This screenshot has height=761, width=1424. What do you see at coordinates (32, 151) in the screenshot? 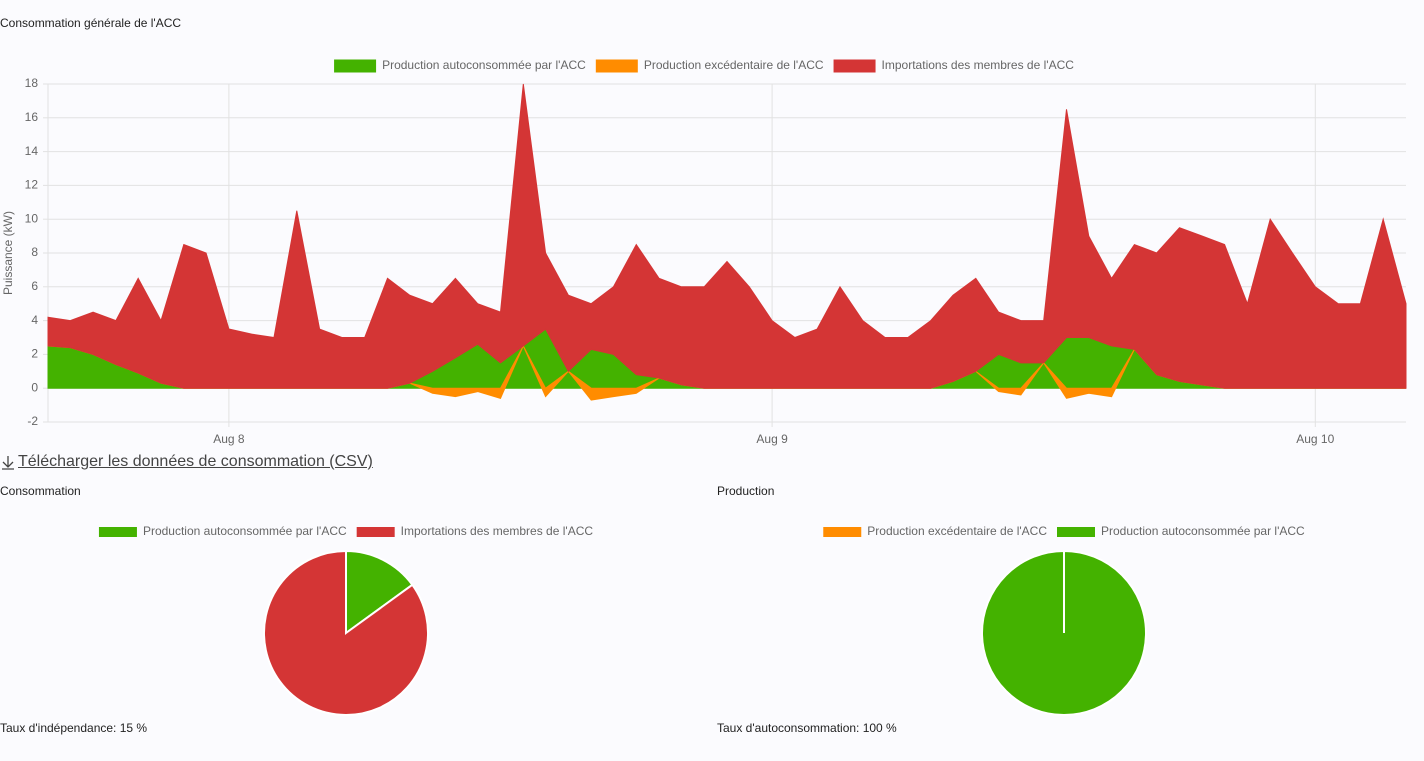
I see `y-tick-label: 14` at bounding box center [32, 151].